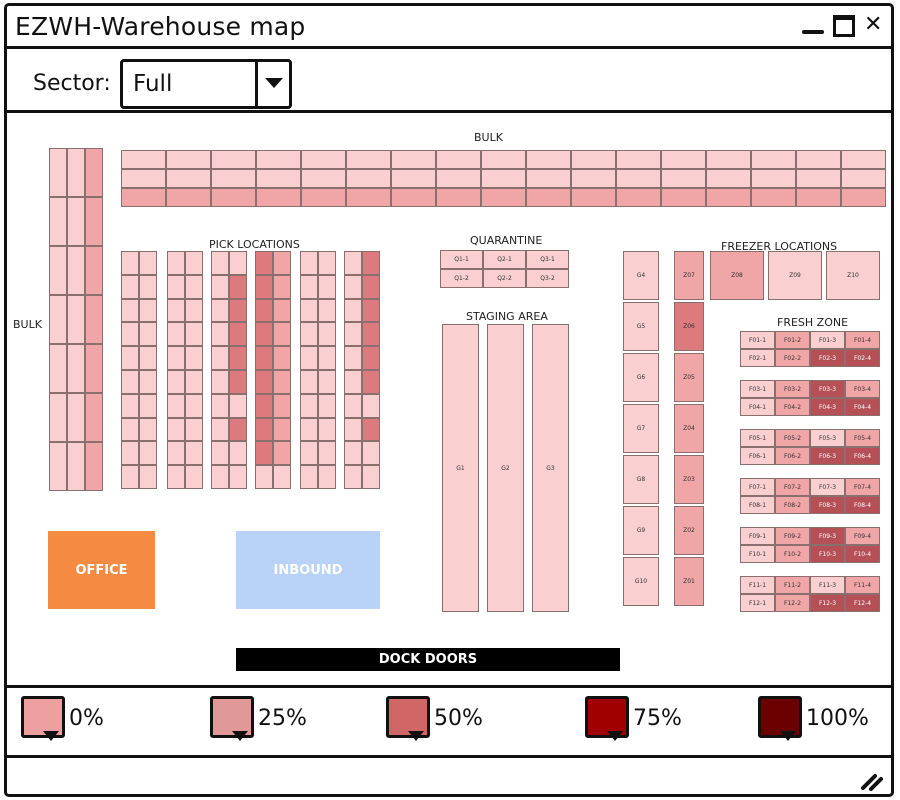 The image size is (900, 800). What do you see at coordinates (547, 259) in the screenshot?
I see `storage-cell: Q3-1` at bounding box center [547, 259].